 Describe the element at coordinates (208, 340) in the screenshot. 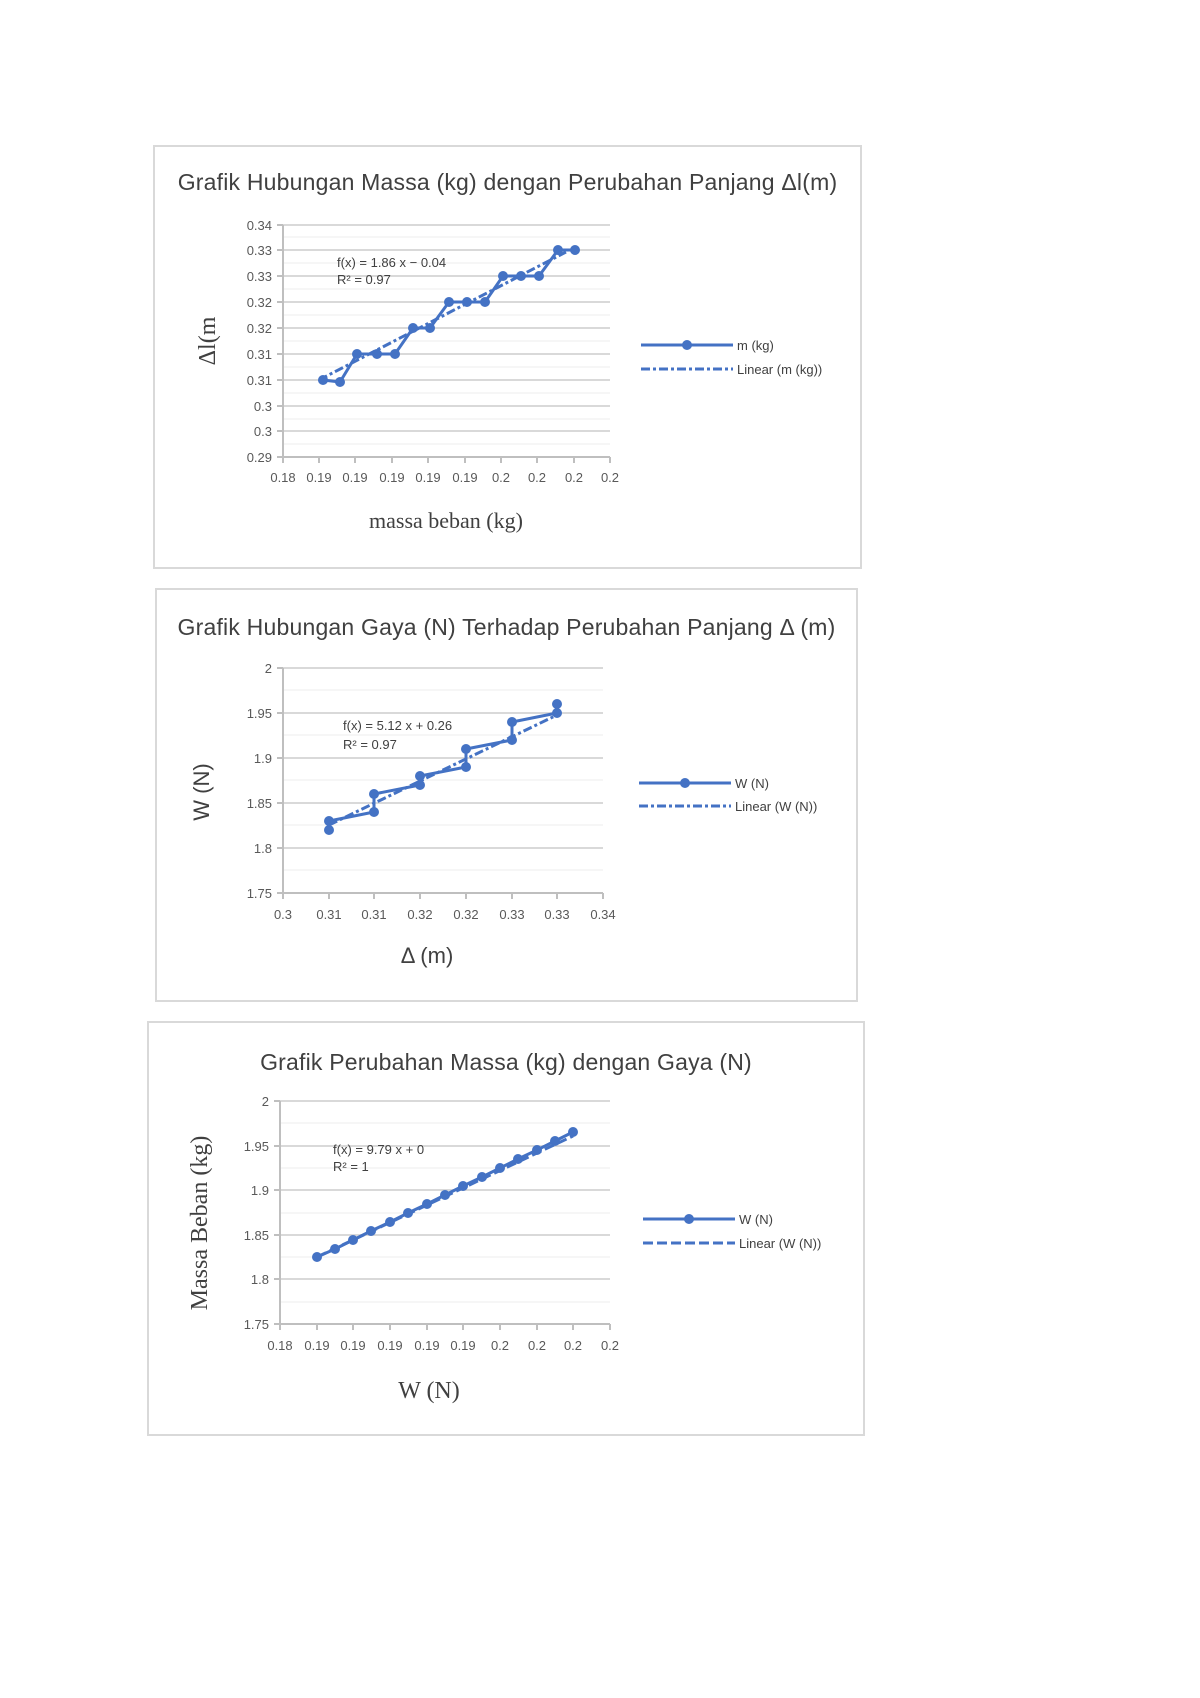

I see `chart-1-y-axis-label: Δl(m` at that location.